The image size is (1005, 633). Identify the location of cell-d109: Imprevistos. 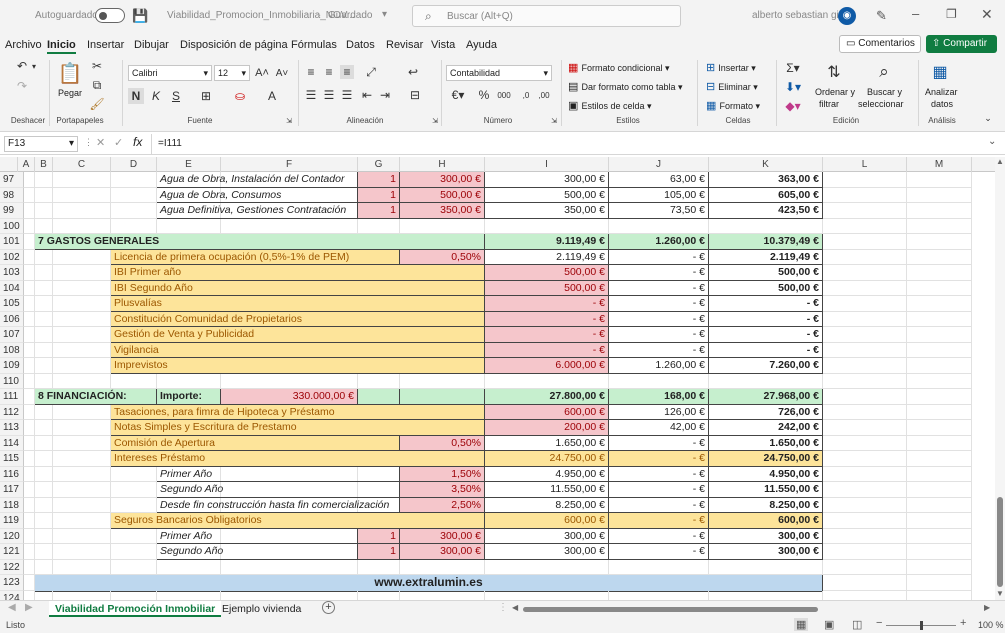
(298, 366).